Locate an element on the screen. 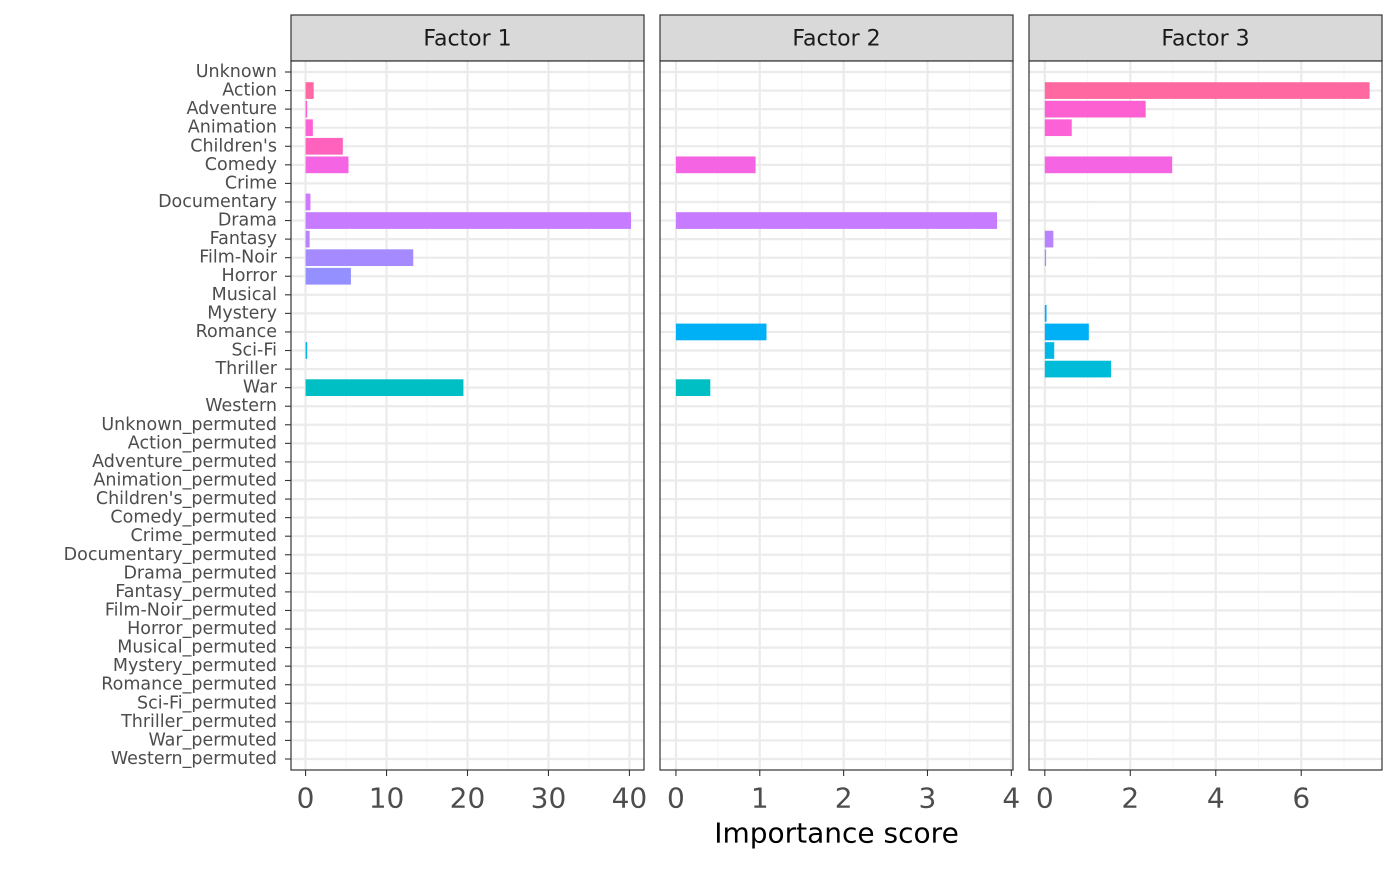  bar-factor-3-fantasy is located at coordinates (1049, 239).